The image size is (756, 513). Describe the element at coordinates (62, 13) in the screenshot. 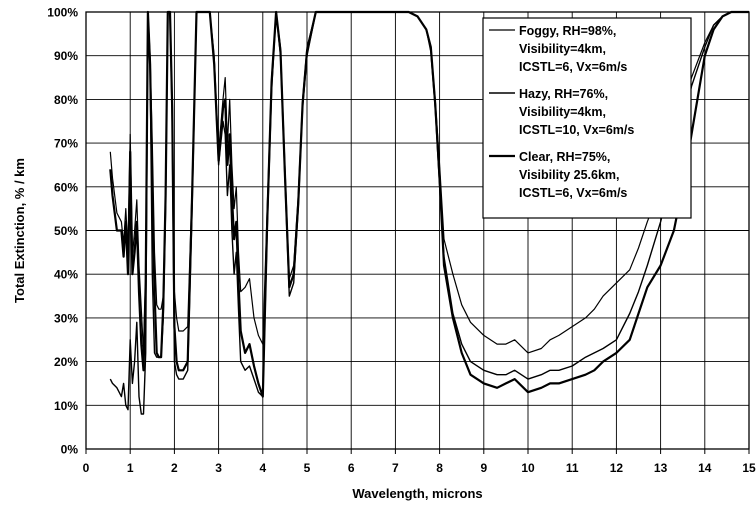

I see `y-tick-label: 100%` at that location.